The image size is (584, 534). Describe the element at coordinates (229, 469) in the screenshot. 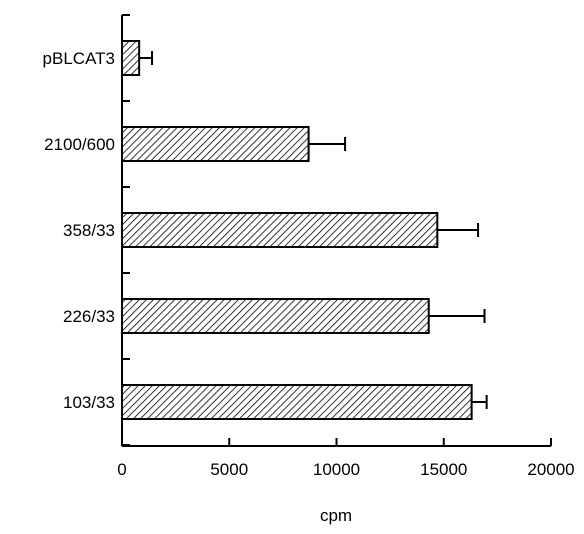

I see `x-tick-label: 5000` at that location.